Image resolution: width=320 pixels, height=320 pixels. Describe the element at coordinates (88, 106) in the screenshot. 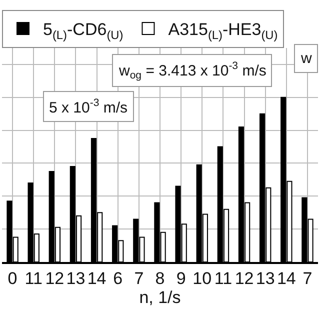

I see `annotation: 5 x 10$^{-3}$ m/s` at that location.